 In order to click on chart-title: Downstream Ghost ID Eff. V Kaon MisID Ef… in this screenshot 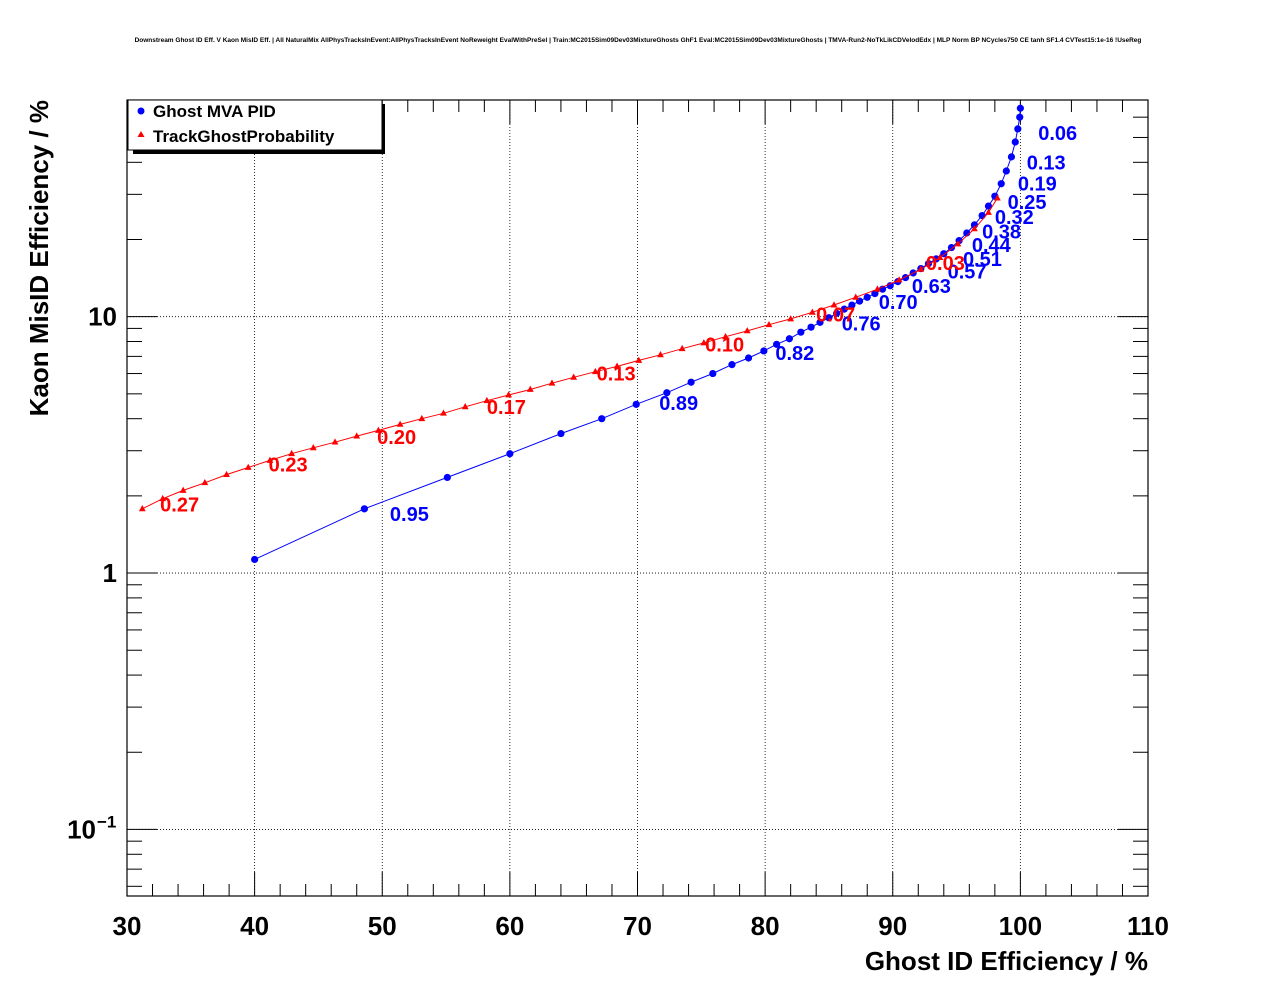, I will do `click(638, 40)`.